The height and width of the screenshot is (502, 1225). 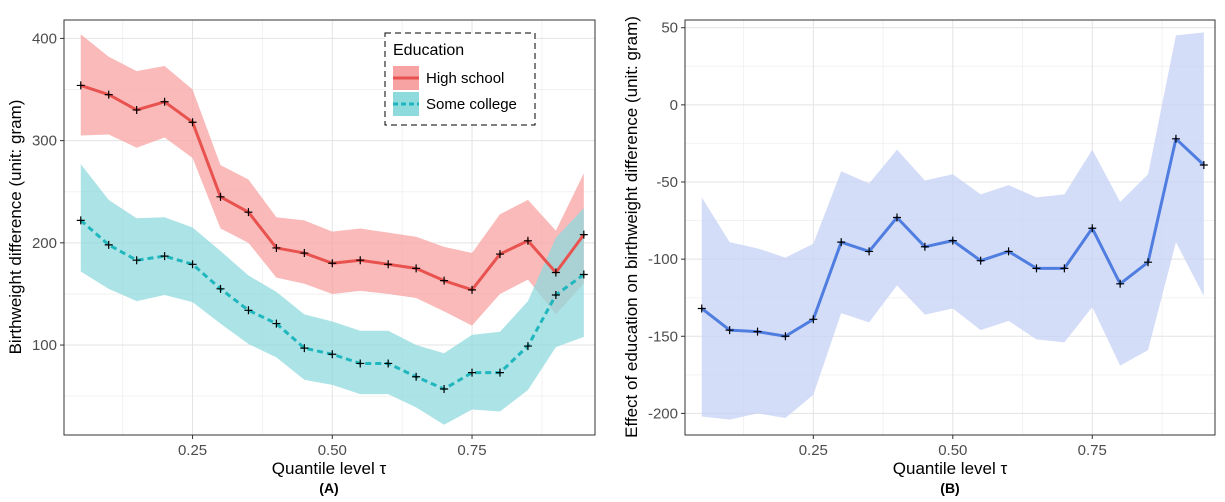 What do you see at coordinates (44, 141) in the screenshot?
I see `panel-a-y-tick-label-2: 300` at bounding box center [44, 141].